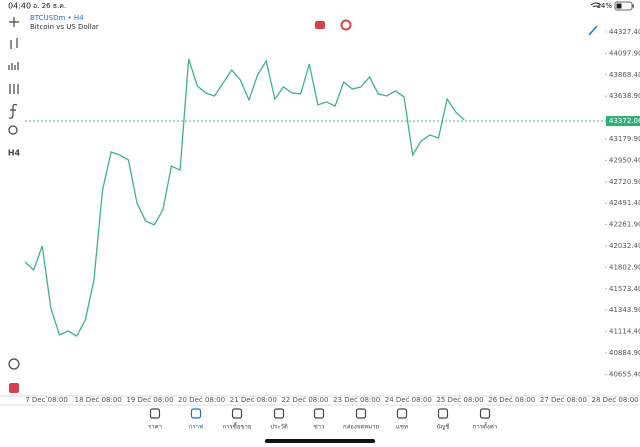  What do you see at coordinates (98, 400) in the screenshot?
I see `x-tick-label: 18 Dec 08:00` at bounding box center [98, 400].